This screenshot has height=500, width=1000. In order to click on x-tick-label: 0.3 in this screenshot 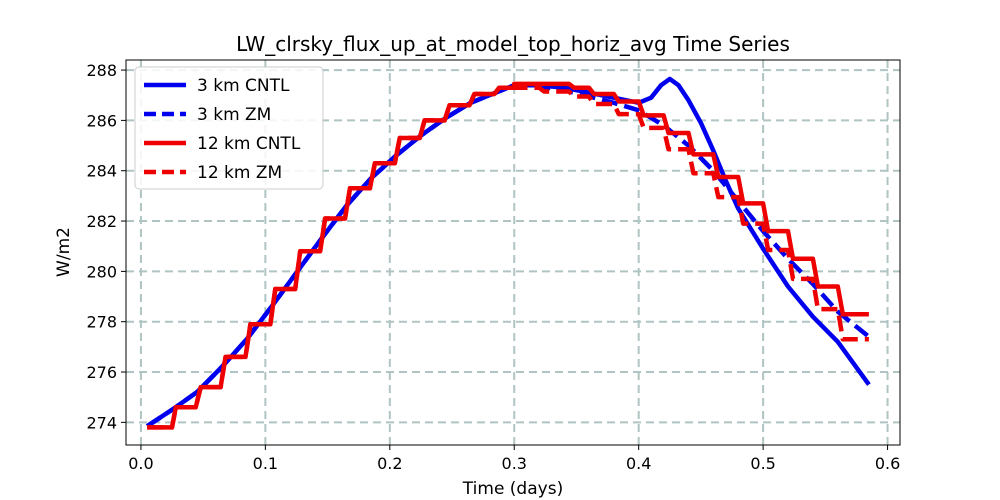, I will do `click(514, 463)`.